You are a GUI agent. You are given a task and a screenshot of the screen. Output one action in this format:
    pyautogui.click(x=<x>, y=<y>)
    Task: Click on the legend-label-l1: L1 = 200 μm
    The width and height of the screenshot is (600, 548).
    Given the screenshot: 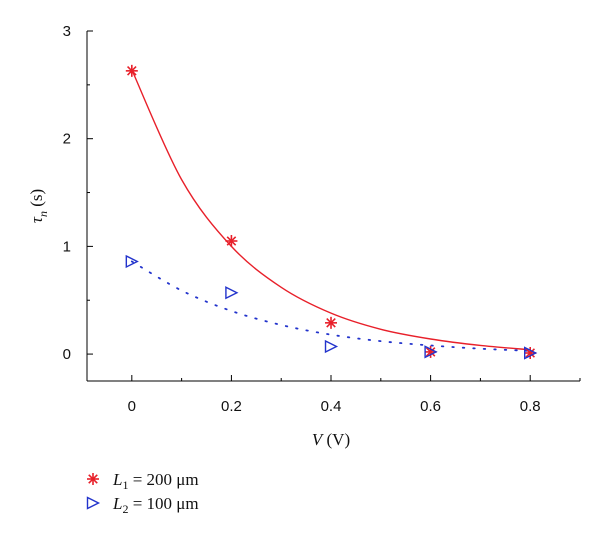 What is the action you would take?
    pyautogui.click(x=155, y=481)
    